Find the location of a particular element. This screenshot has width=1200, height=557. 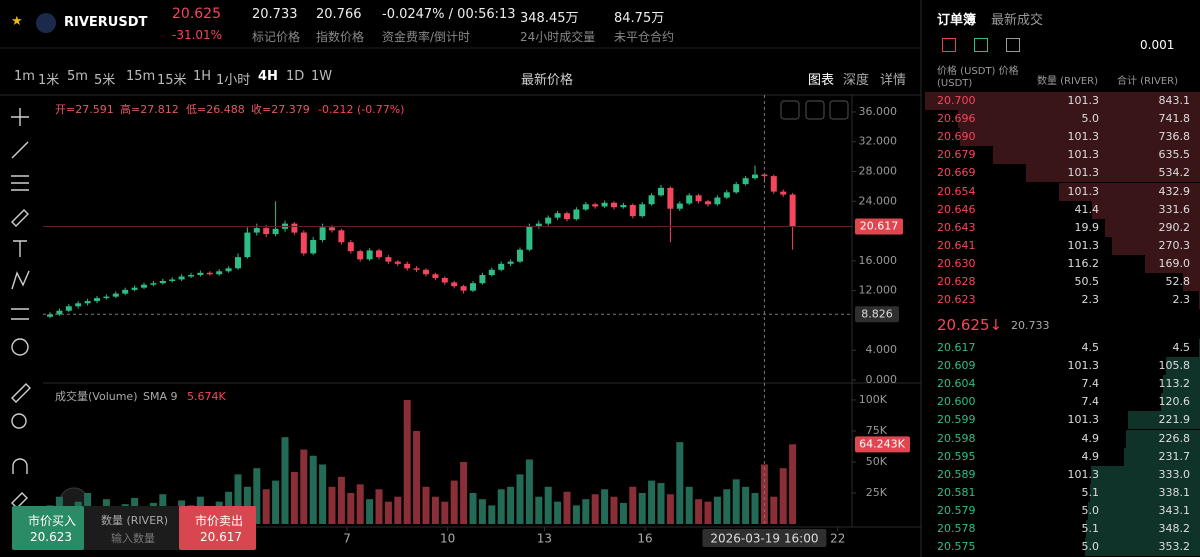

bids-row: 20.599 101.3 221.9 is located at coordinates (1062, 420).